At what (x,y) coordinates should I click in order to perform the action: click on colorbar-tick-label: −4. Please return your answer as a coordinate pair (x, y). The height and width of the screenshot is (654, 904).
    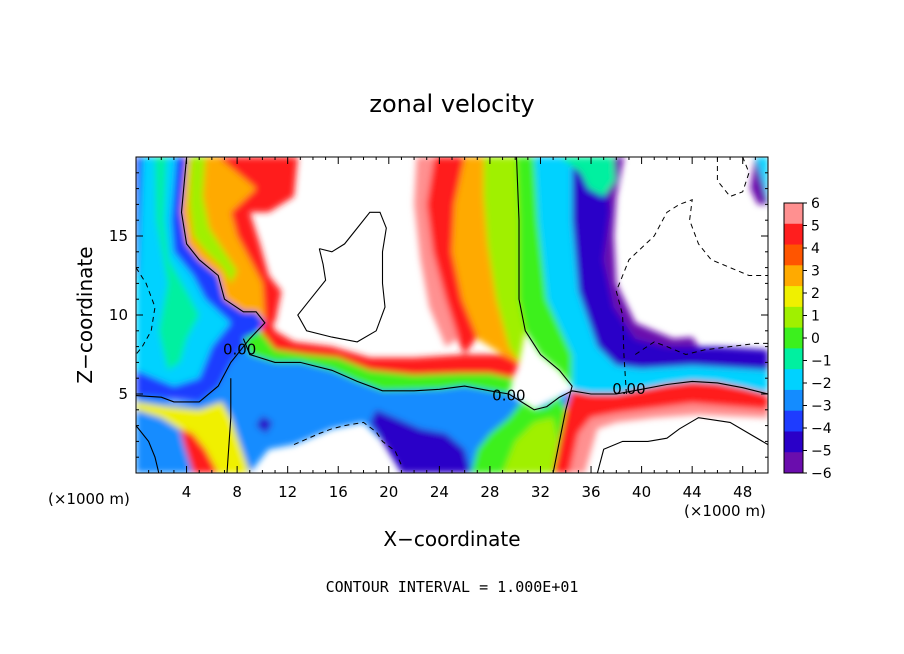
    Looking at the image, I should click on (821, 429).